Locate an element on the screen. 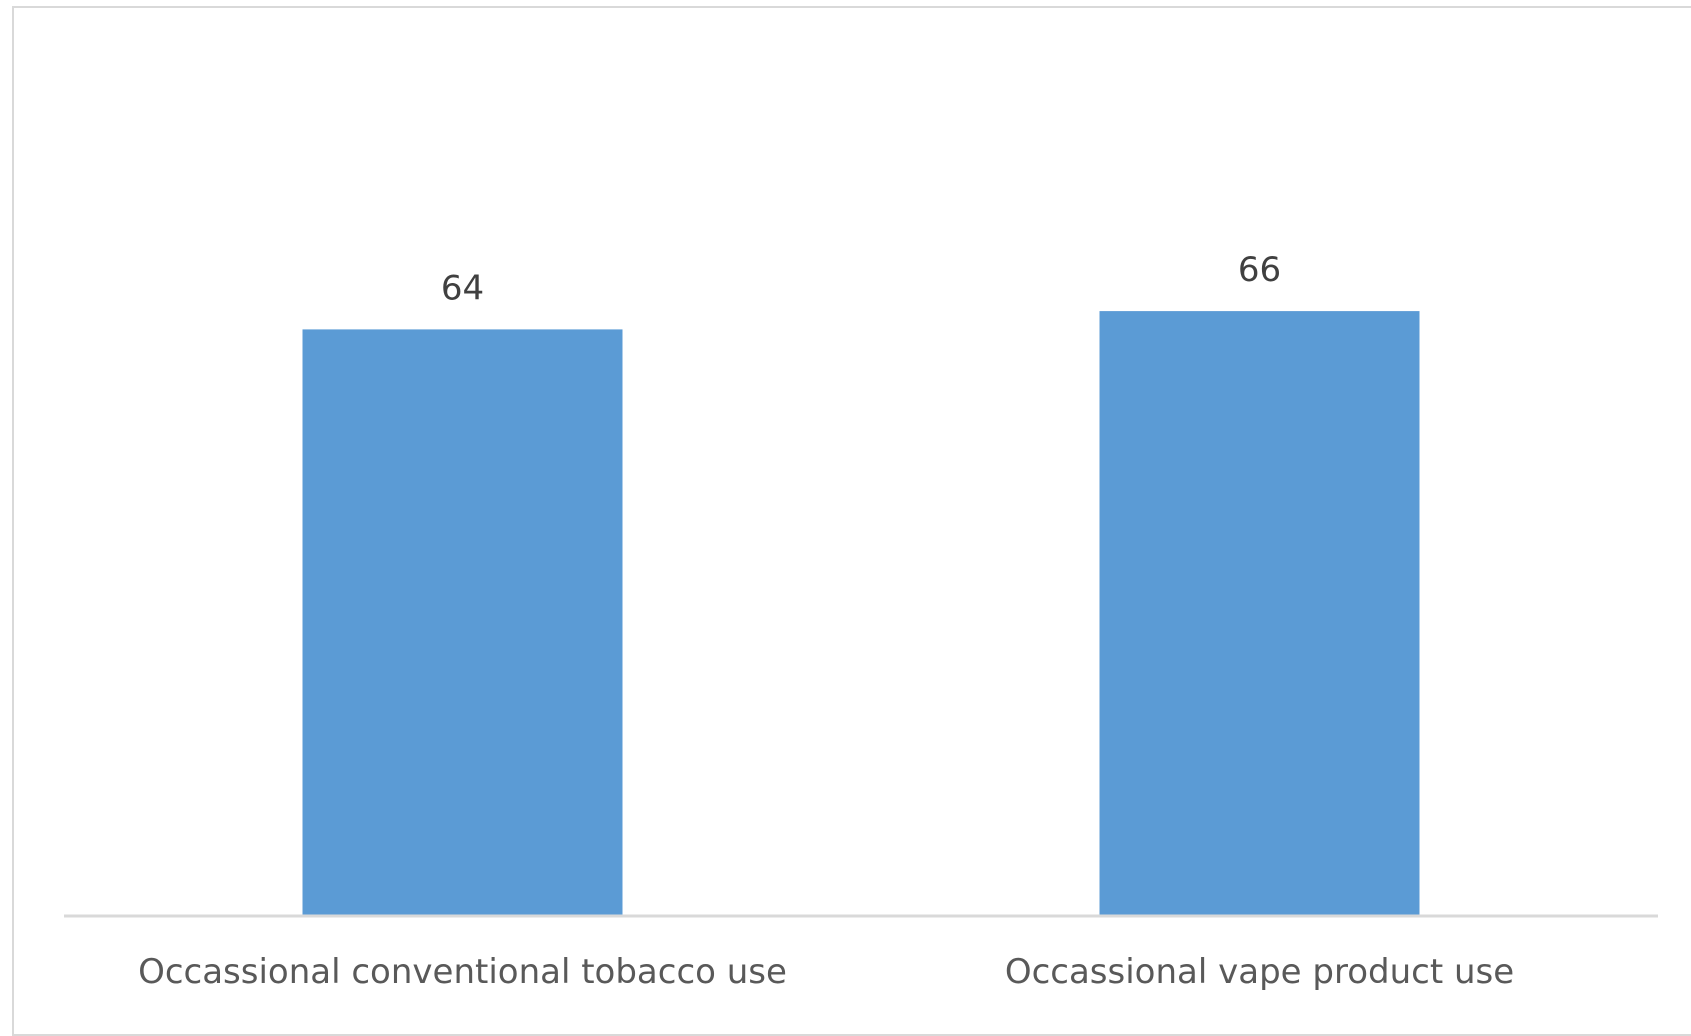 The image size is (1691, 1036). category-label-1: Occassional conventional tobacco use is located at coordinates (462, 972).